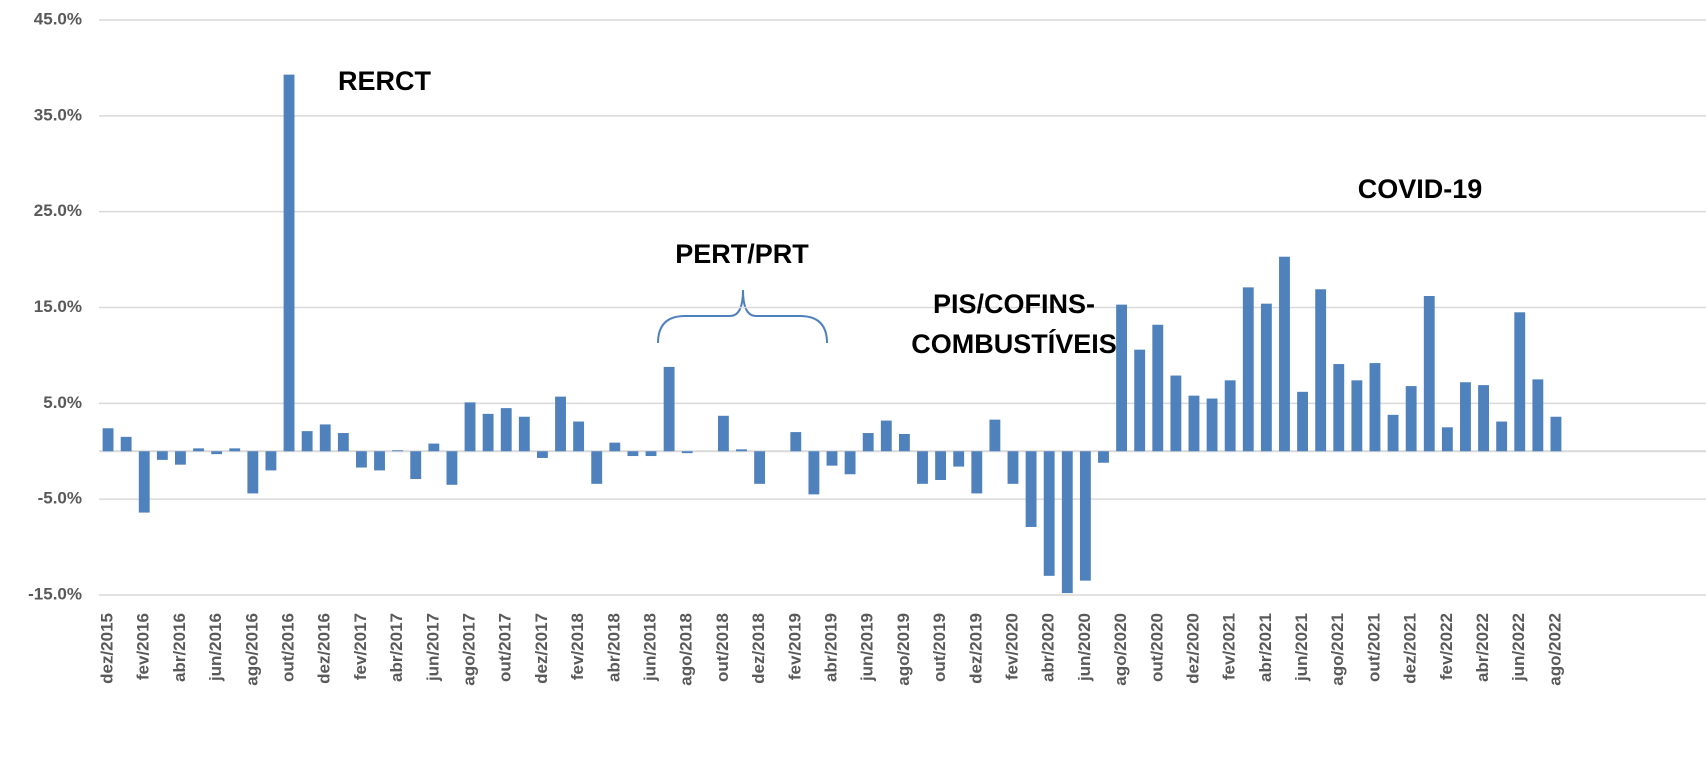 This screenshot has width=1706, height=758. Describe the element at coordinates (1420, 189) in the screenshot. I see `annotation: COVID-19` at that location.